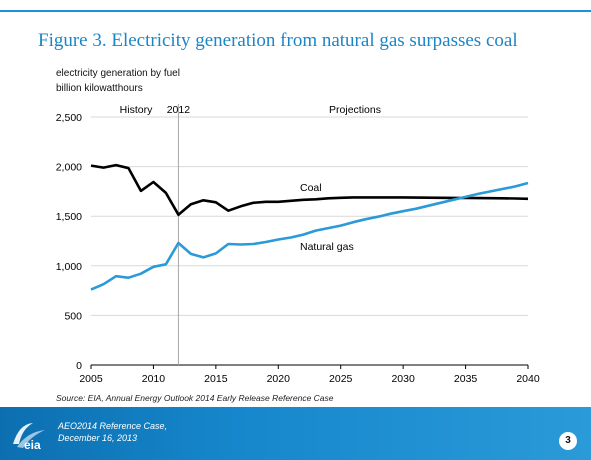  What do you see at coordinates (99, 88) in the screenshot?
I see `chart-subtitle-line2: billion kilowatthours` at bounding box center [99, 88].